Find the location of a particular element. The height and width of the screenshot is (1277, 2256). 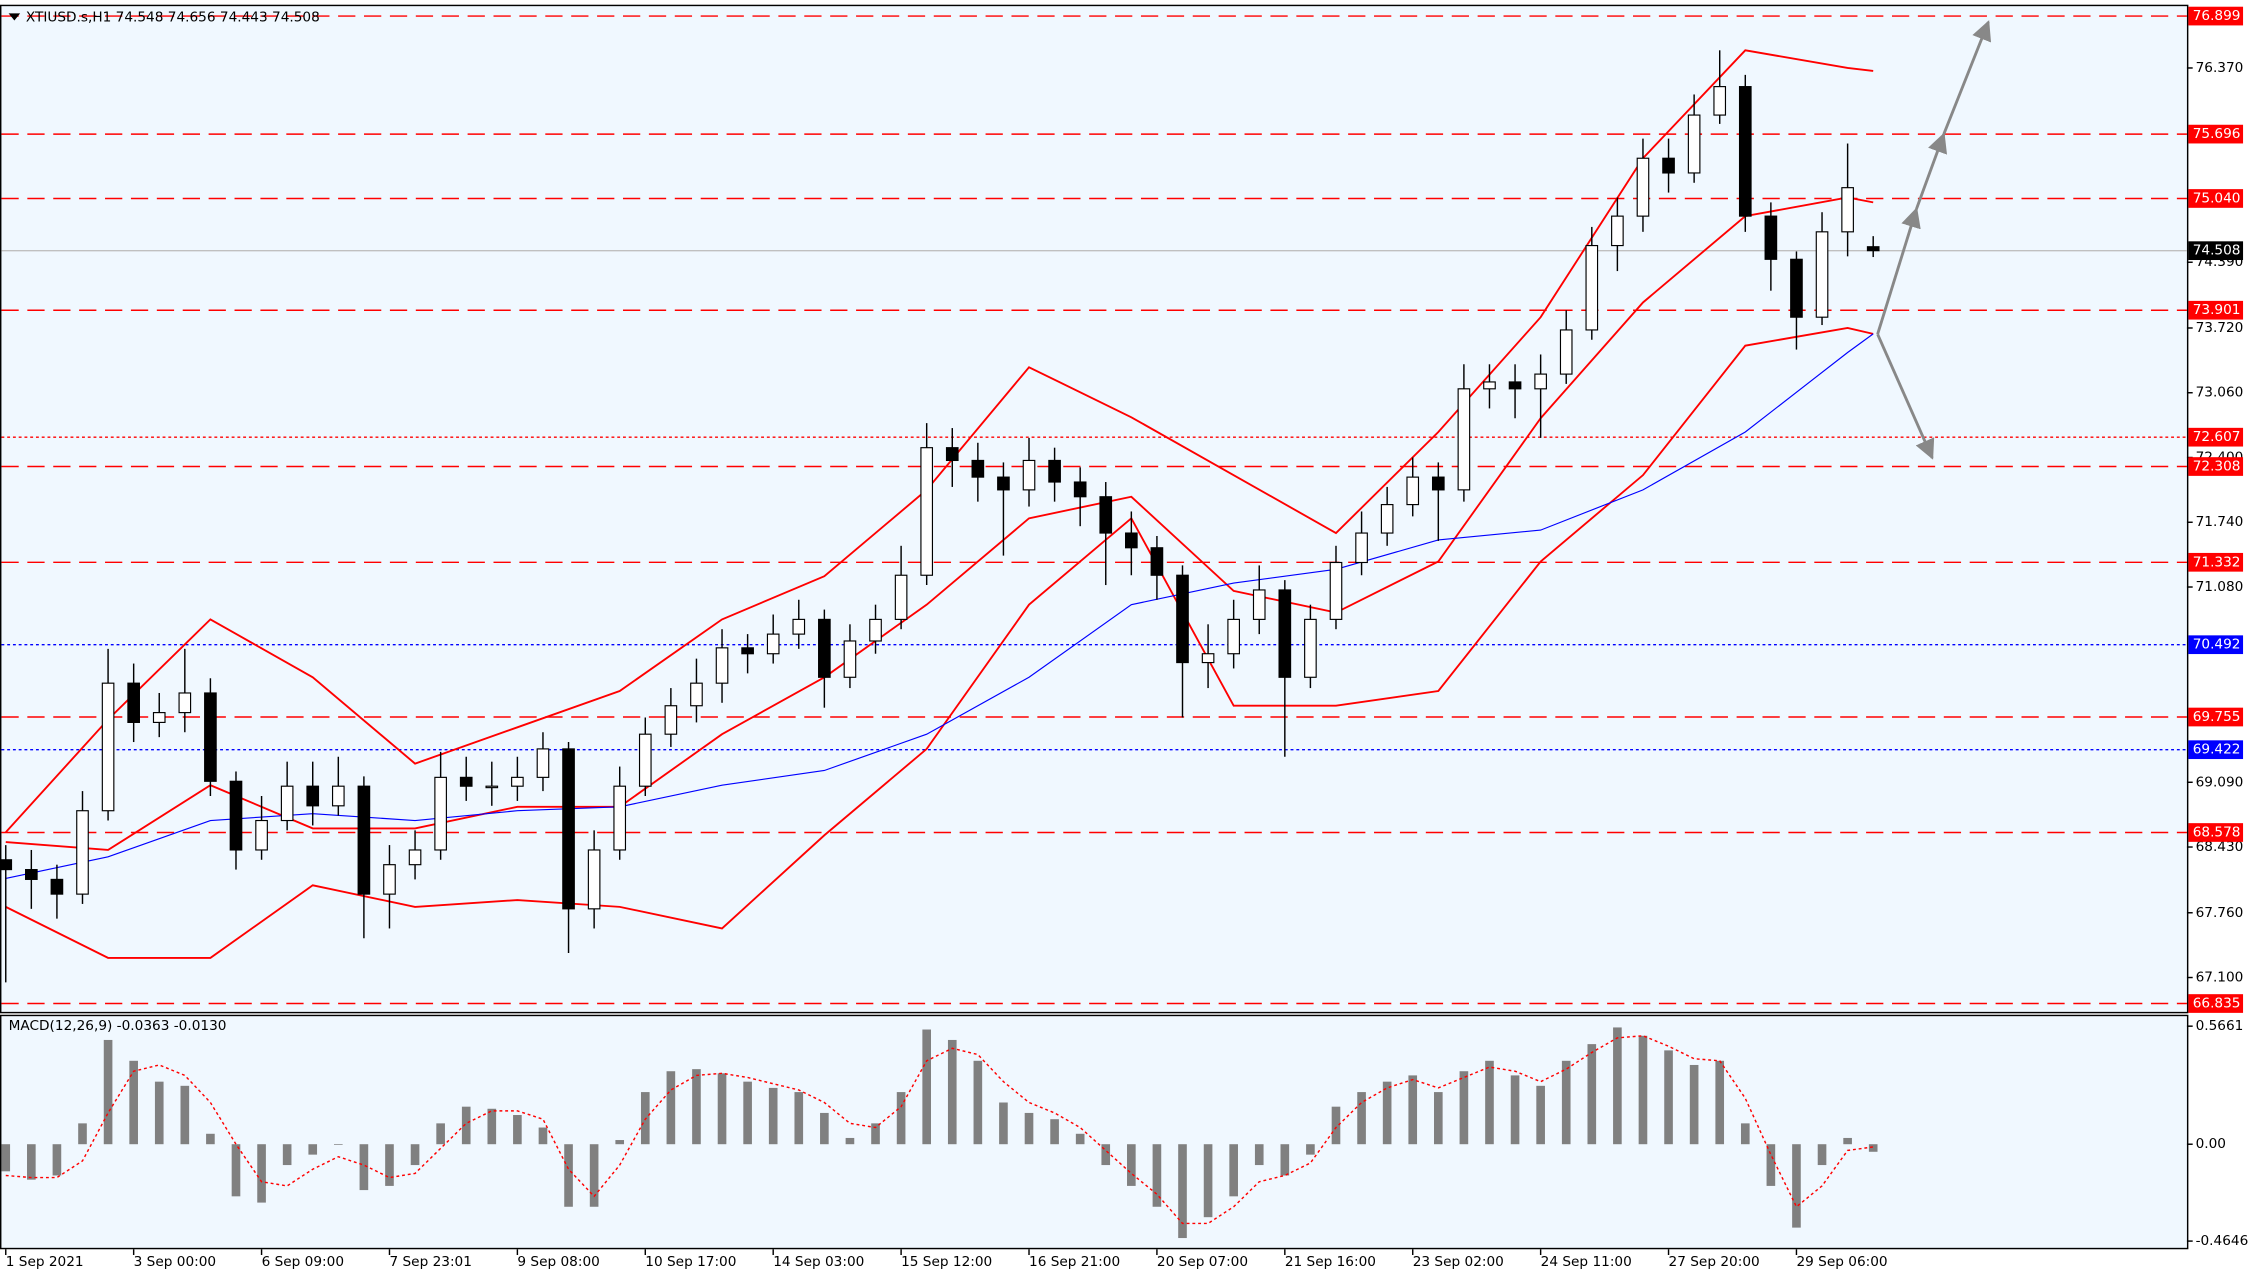

level-label: 68.578 is located at coordinates (2217, 833).